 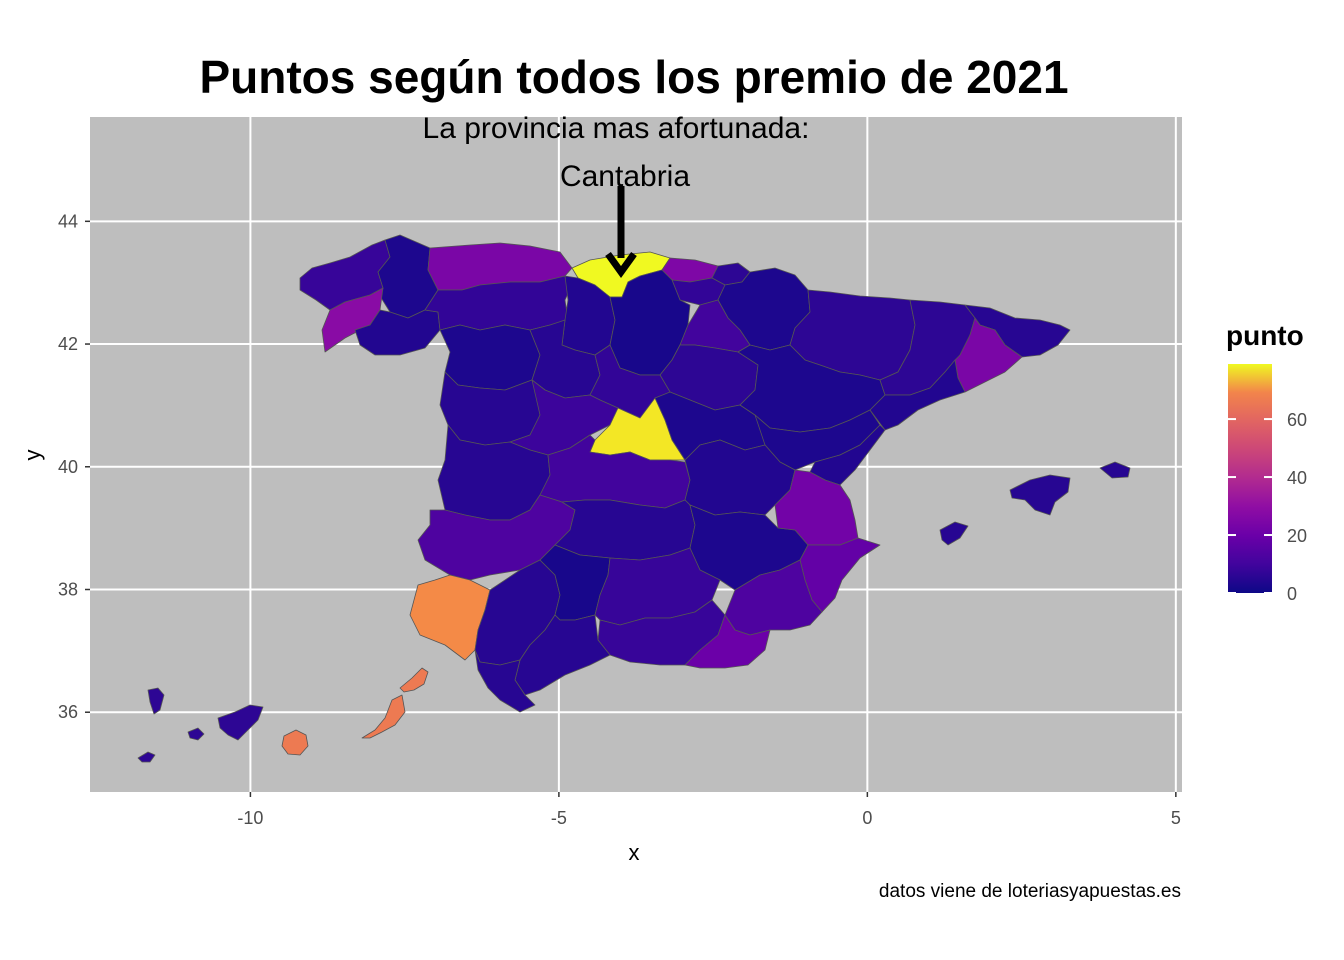 I want to click on province-las-palmas-fuerteventura, so click(x=383, y=716).